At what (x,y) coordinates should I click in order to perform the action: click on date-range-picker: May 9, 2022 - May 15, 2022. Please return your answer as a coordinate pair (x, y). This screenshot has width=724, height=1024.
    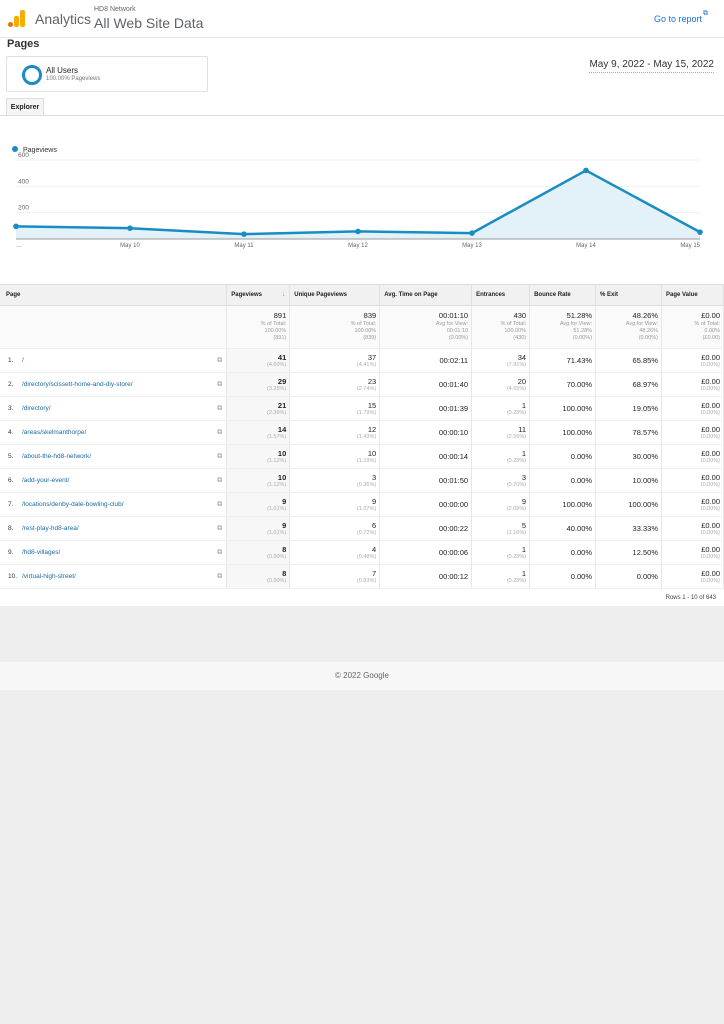
    Looking at the image, I should click on (651, 66).